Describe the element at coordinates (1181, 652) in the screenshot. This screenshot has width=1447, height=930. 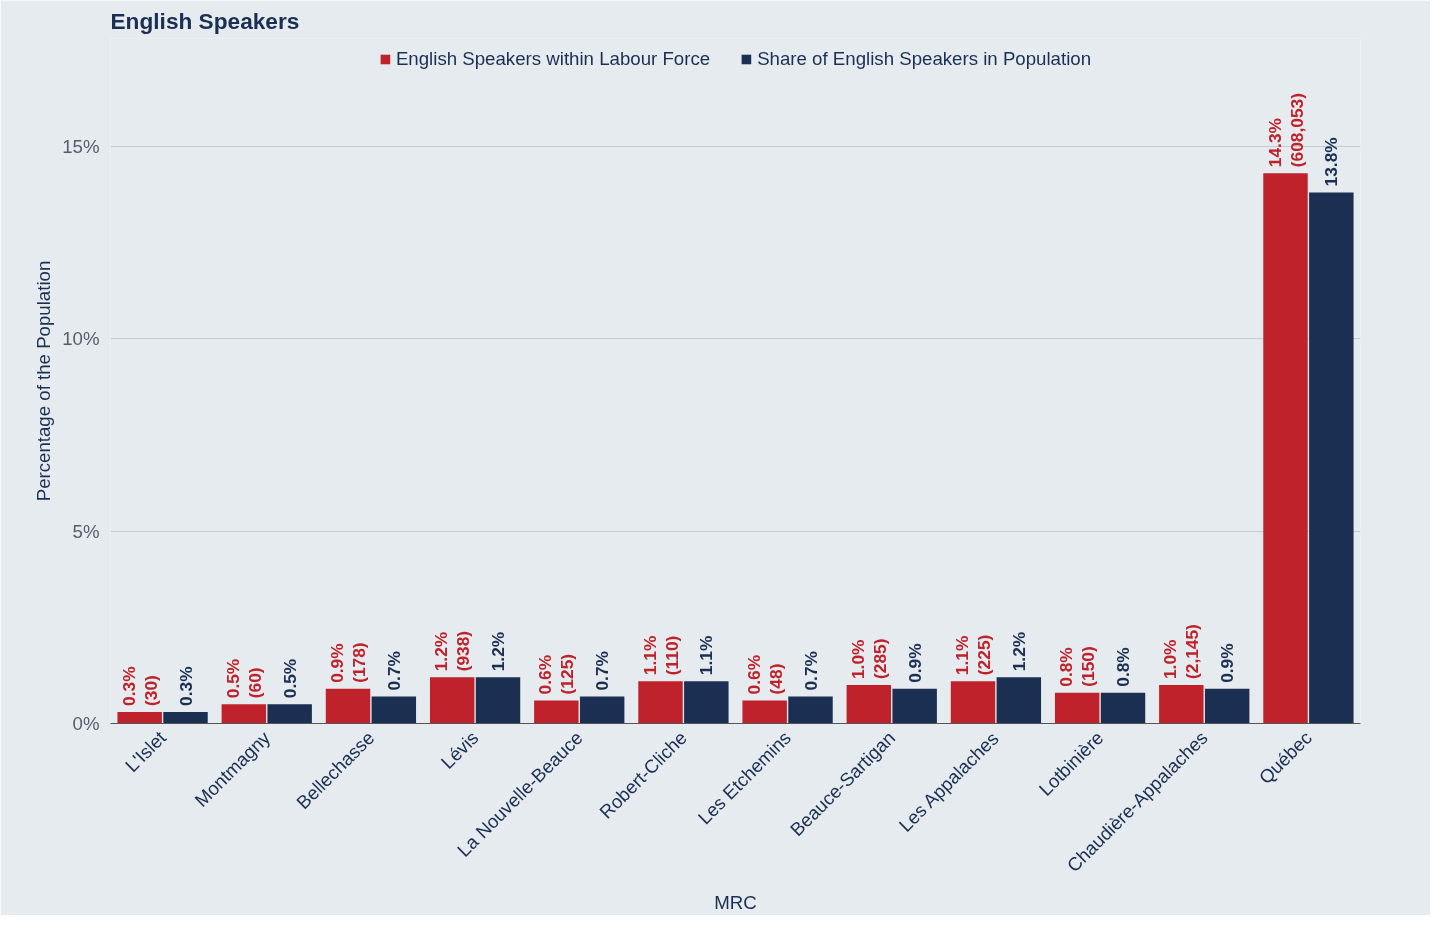
I see `data-label: 1.0% (2,145)` at that location.